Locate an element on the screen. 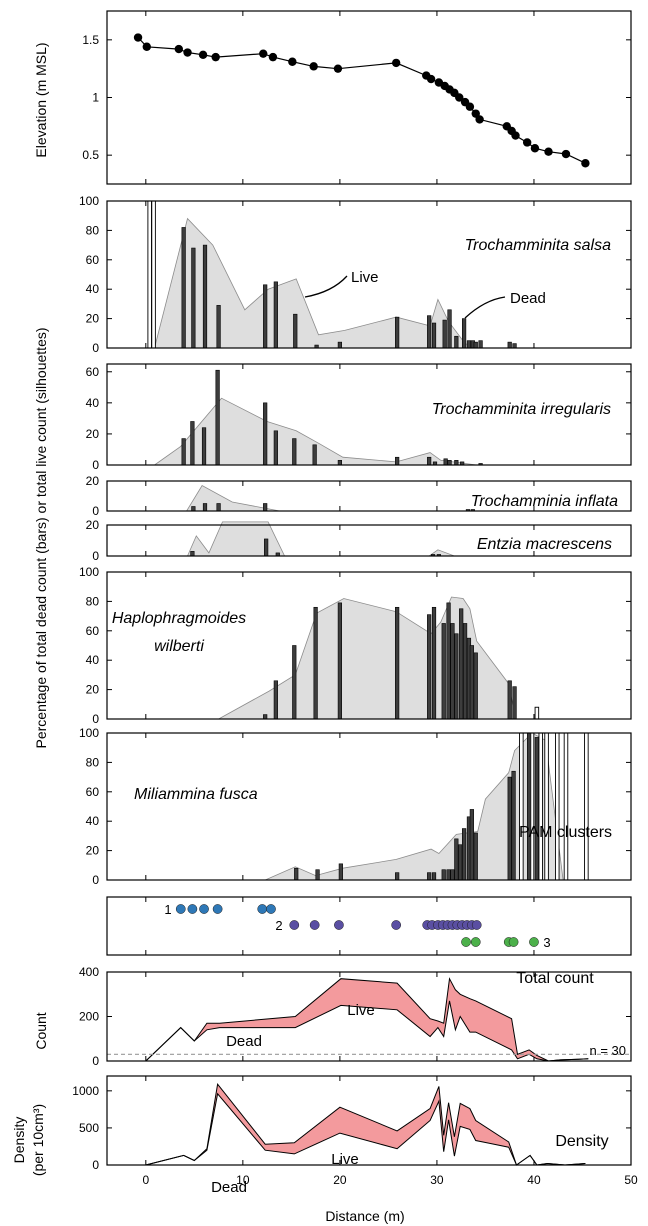 The width and height of the screenshot is (648, 1226). pam-frame is located at coordinates (369, 926).